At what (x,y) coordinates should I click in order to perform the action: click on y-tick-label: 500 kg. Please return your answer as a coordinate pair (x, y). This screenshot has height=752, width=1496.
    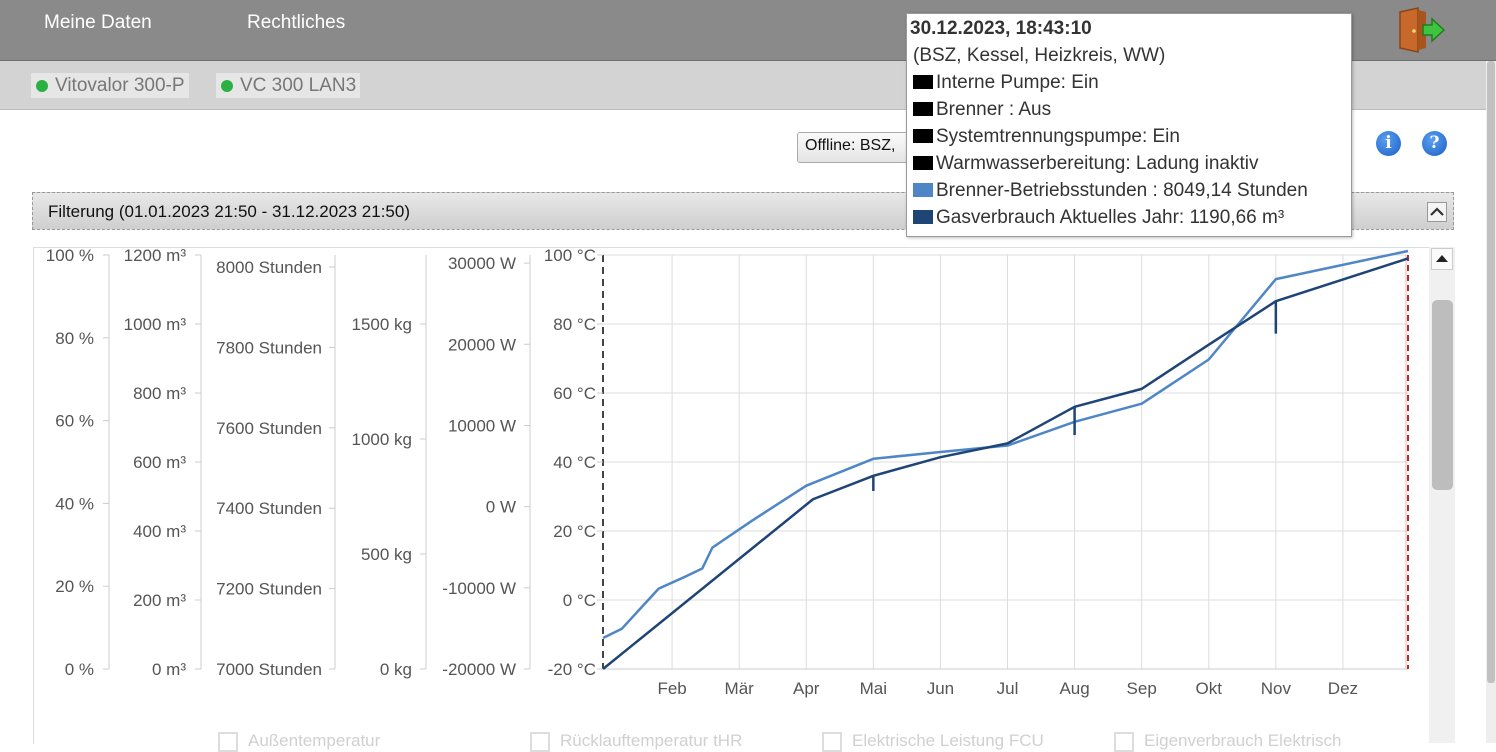
    Looking at the image, I should click on (386, 554).